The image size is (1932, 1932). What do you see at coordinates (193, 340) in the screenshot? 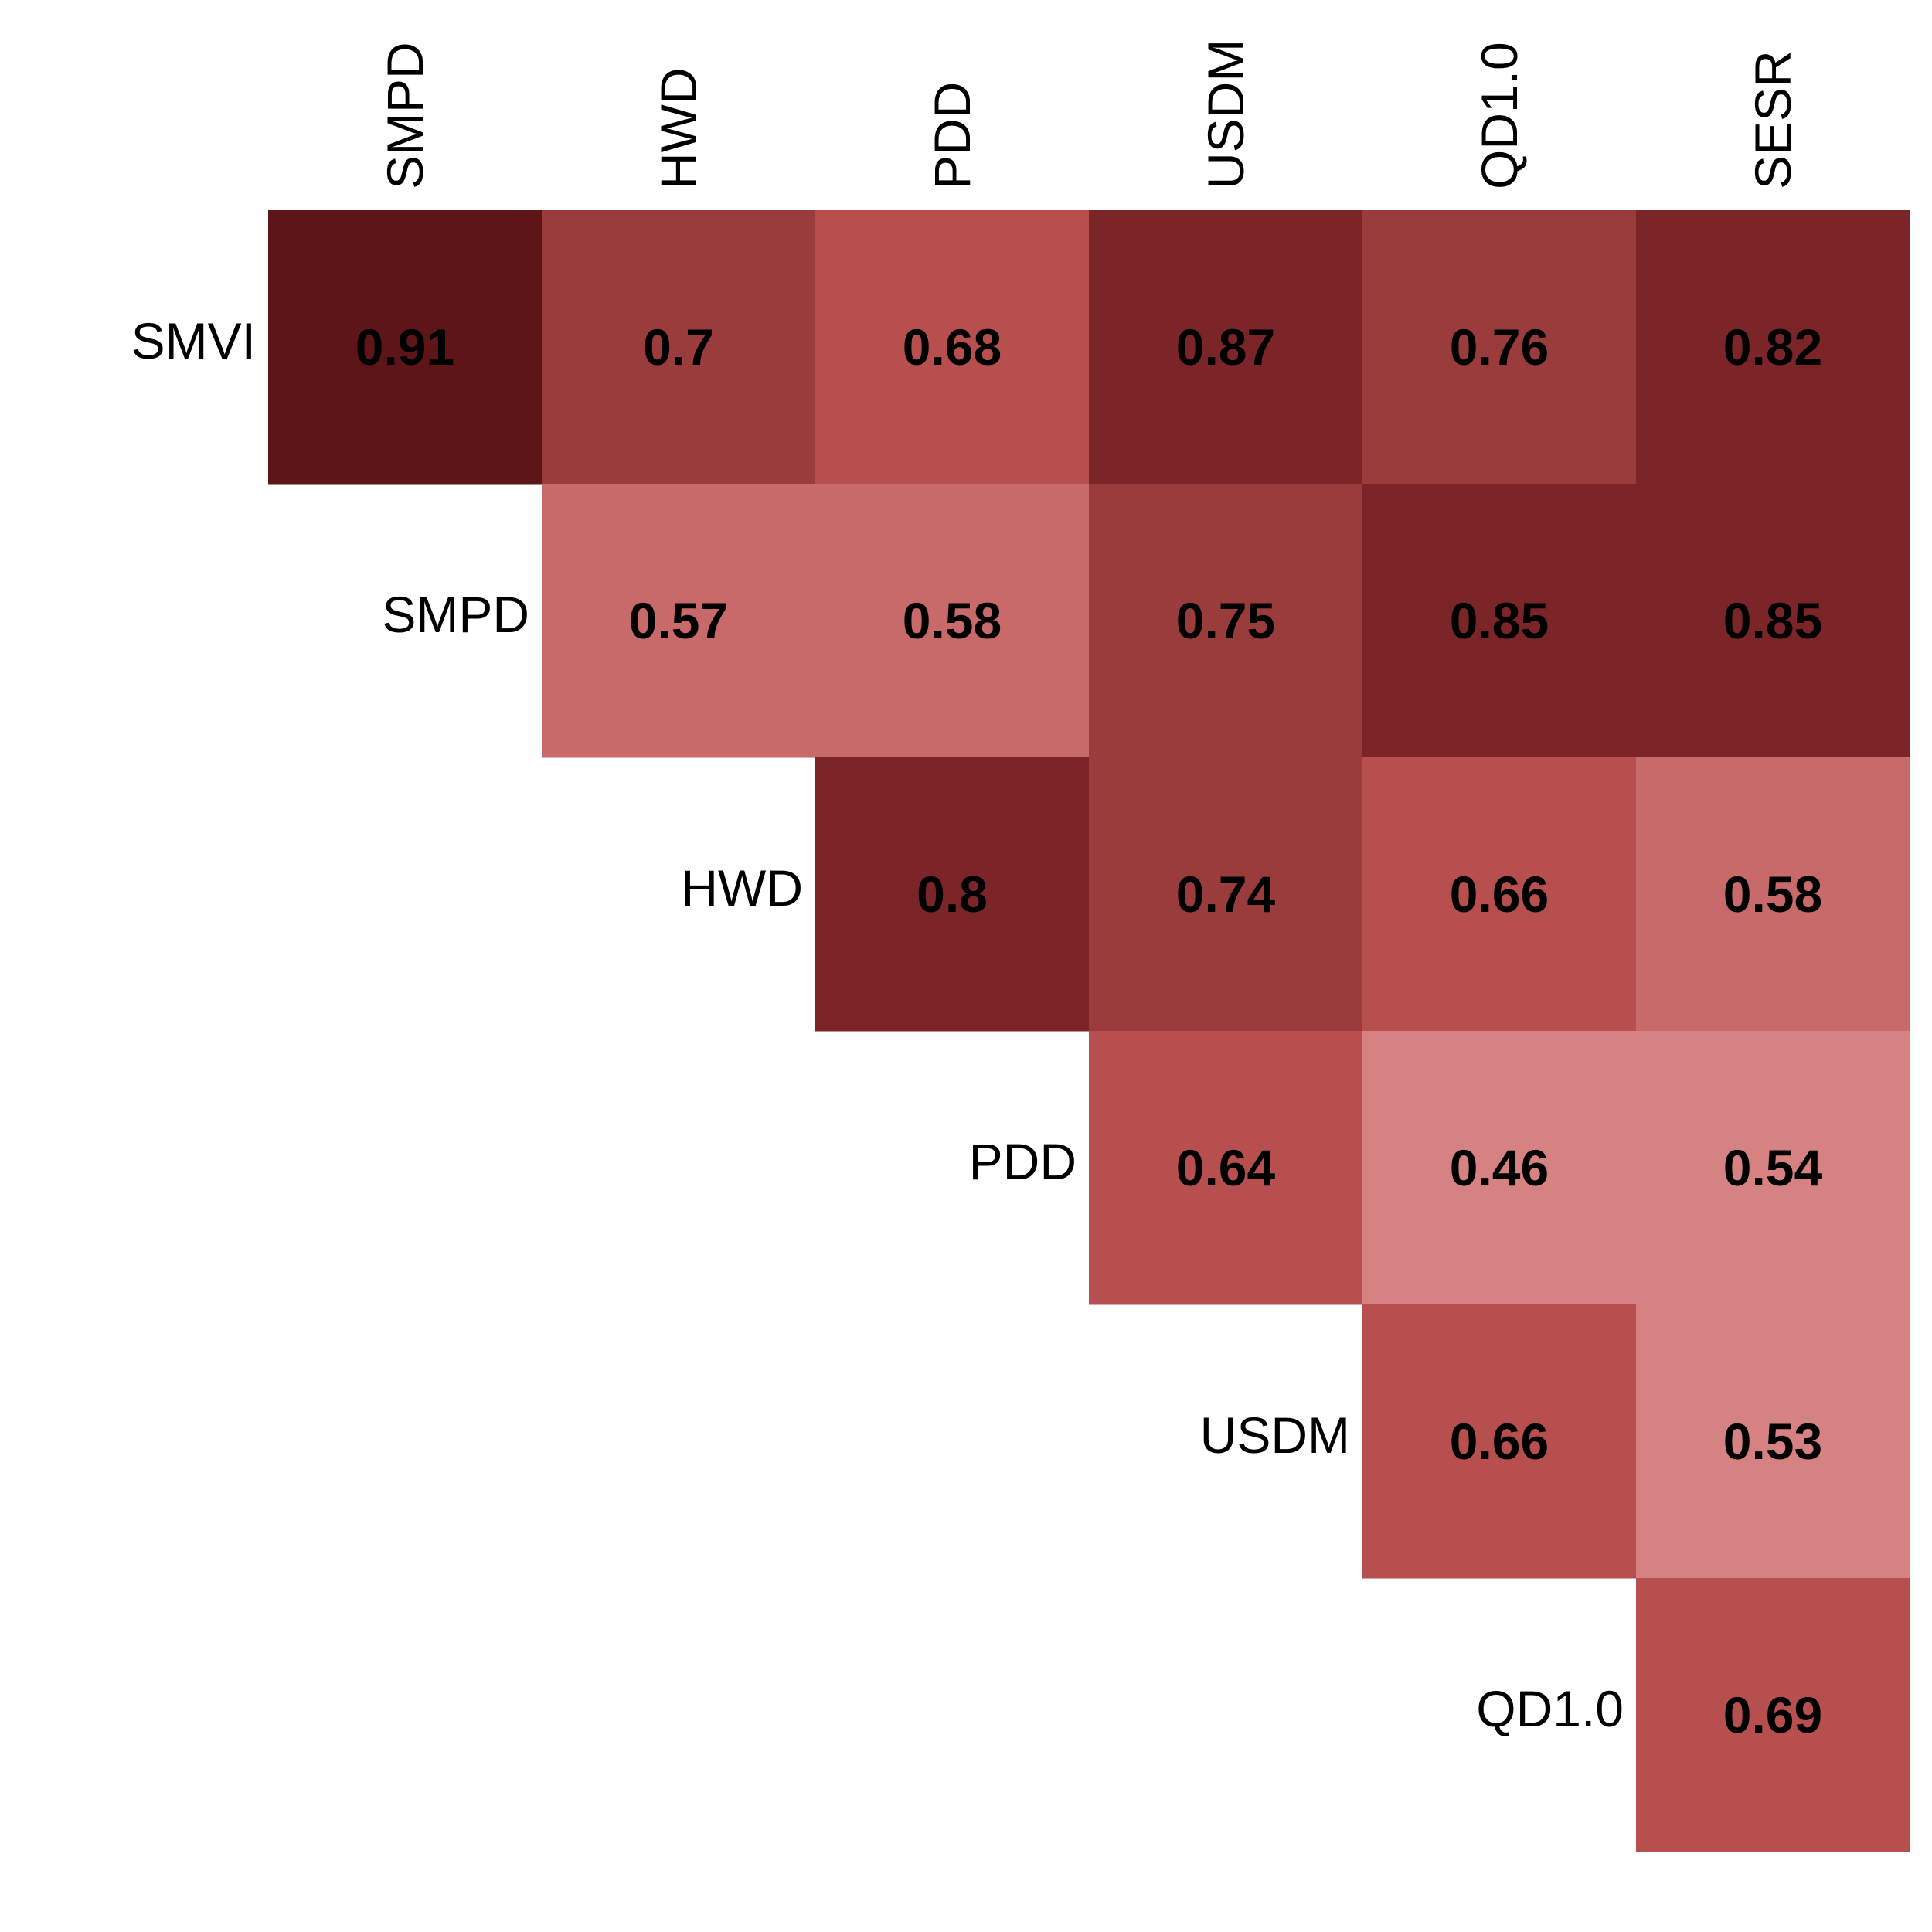
I see `row-label-smvi: SMVI` at bounding box center [193, 340].